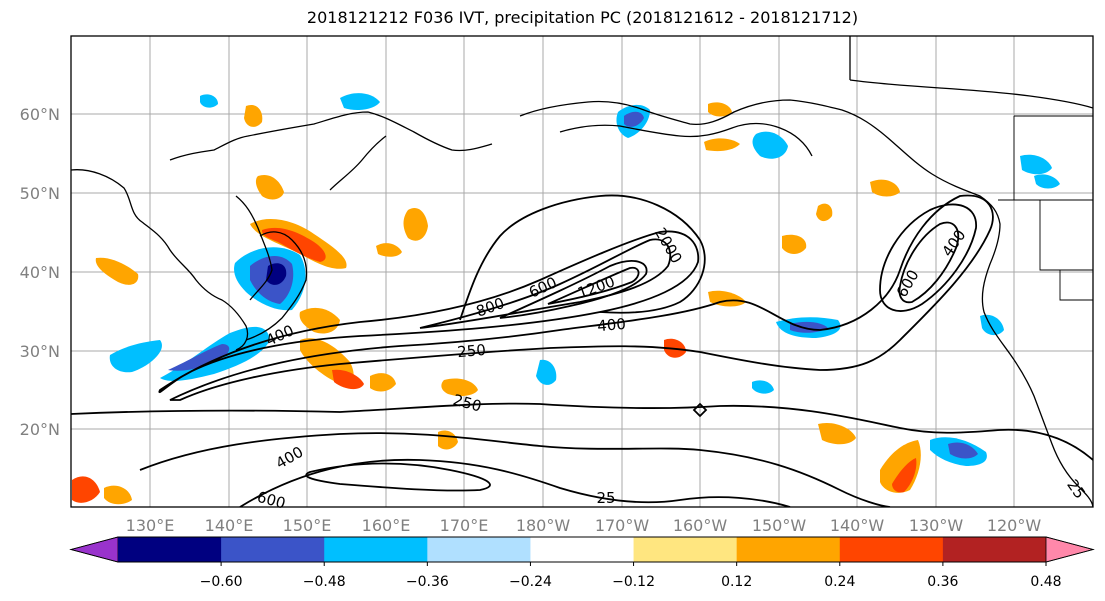  I want to click on longitude-label: 150°E, so click(307, 525).